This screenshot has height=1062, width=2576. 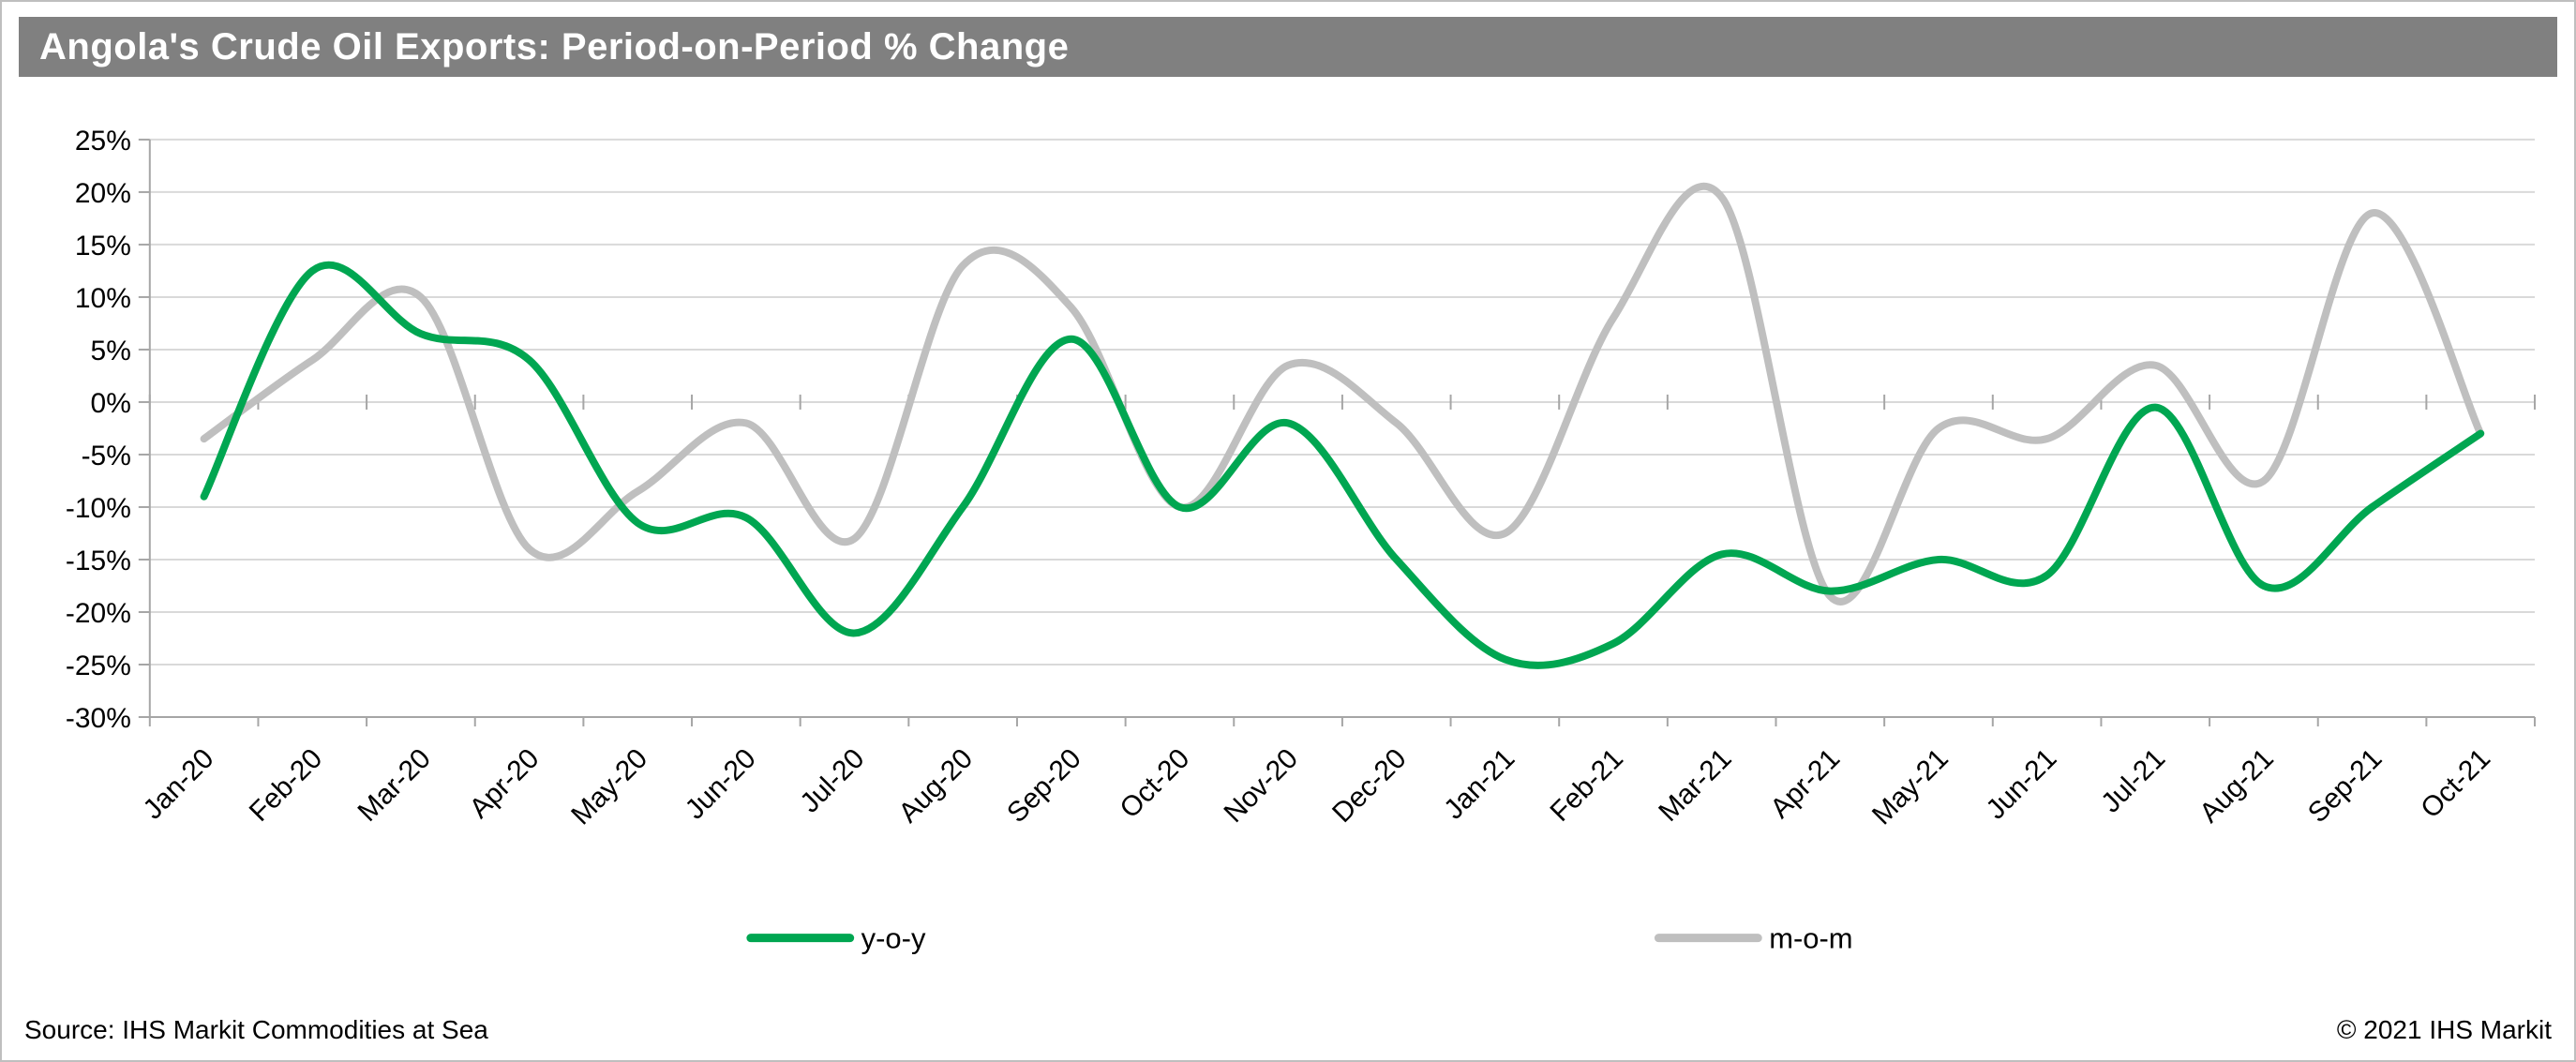 I want to click on source-note: Source: IHS Markit Commodities at Sea, so click(x=256, y=1029).